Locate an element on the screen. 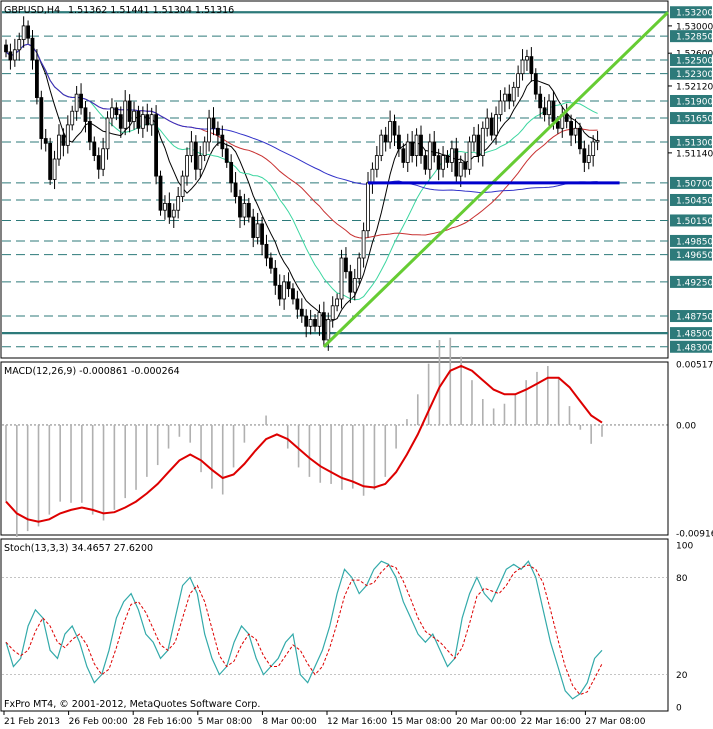  time-label-4: 8 Mar 00:00 is located at coordinates (289, 722).